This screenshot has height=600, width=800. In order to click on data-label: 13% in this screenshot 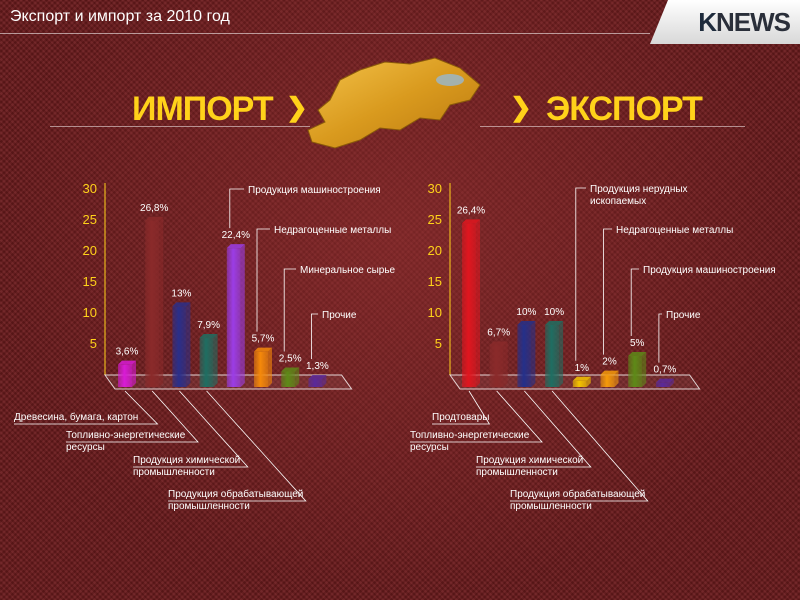, I will do `click(181, 293)`.